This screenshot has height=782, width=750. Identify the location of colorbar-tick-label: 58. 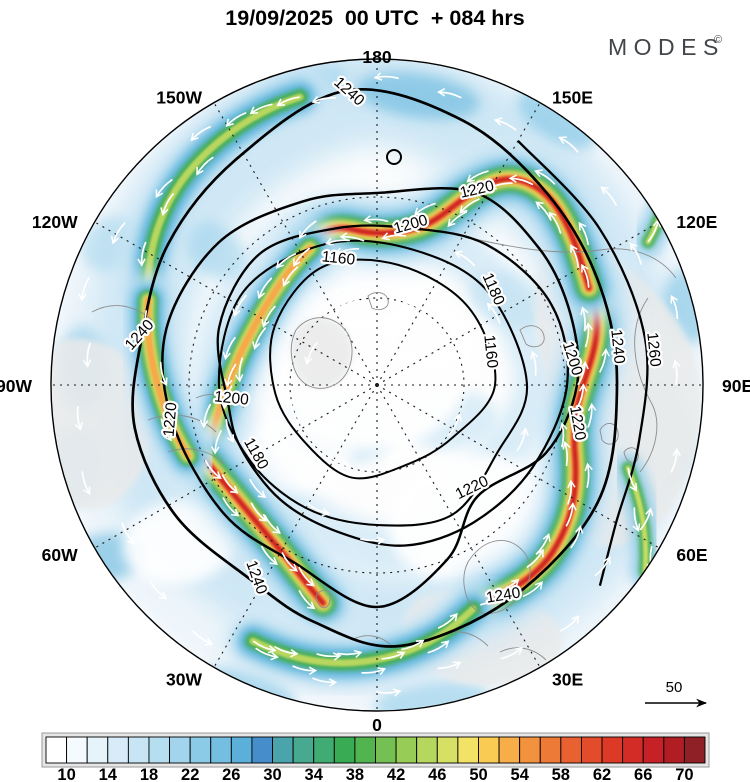
(561, 774).